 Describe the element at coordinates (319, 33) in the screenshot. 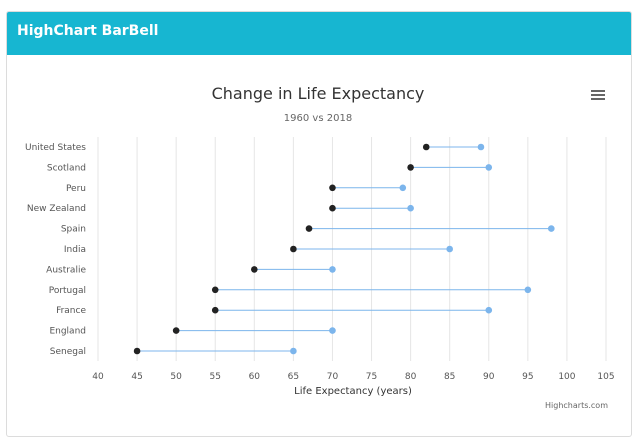

I see `card-header: HighChart BarBell` at that location.